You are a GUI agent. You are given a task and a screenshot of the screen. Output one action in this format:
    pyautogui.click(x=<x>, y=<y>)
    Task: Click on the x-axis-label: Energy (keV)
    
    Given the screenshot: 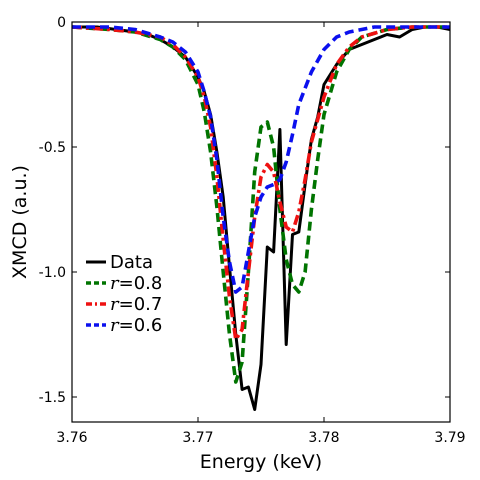 What is the action you would take?
    pyautogui.click(x=261, y=462)
    